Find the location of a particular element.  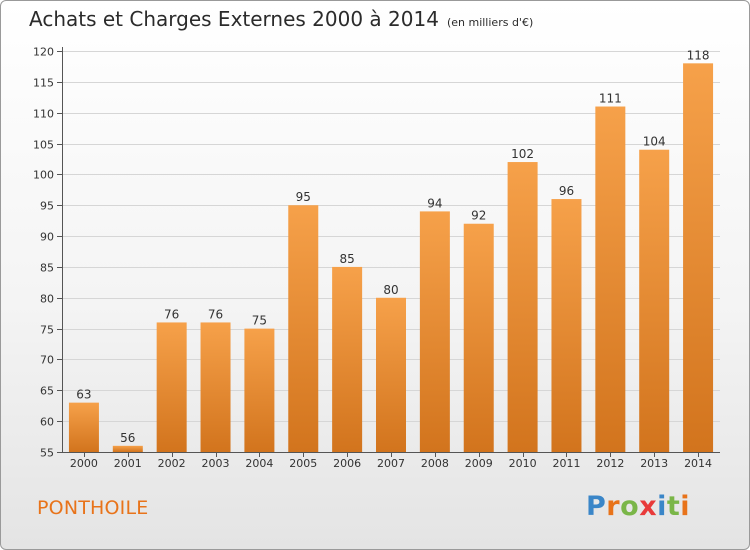

data-label: 92 is located at coordinates (478, 216).